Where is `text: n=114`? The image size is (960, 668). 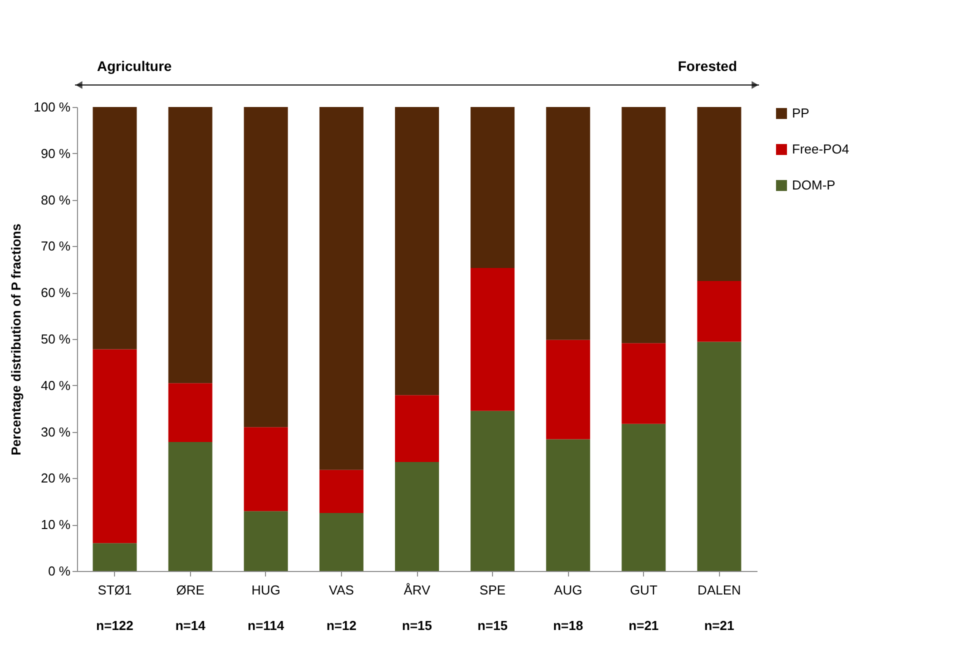
text: n=114 is located at coordinates (266, 625).